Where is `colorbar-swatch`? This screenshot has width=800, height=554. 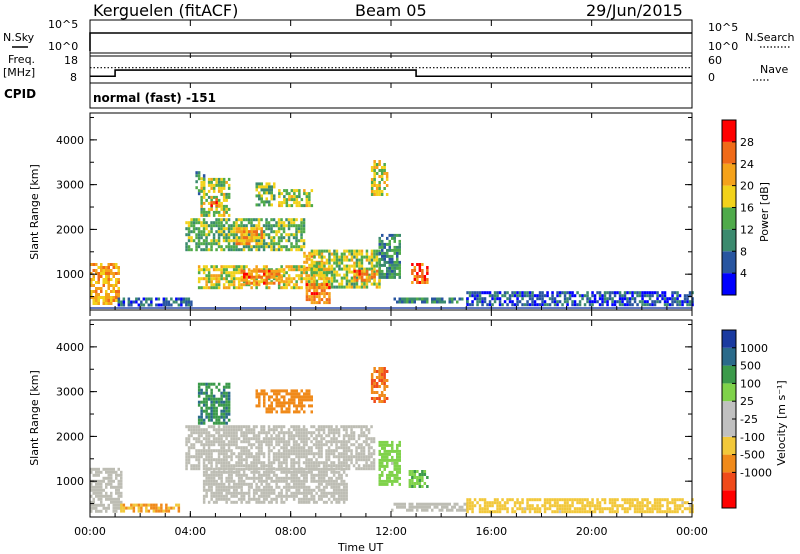 colorbar-swatch is located at coordinates (729, 374).